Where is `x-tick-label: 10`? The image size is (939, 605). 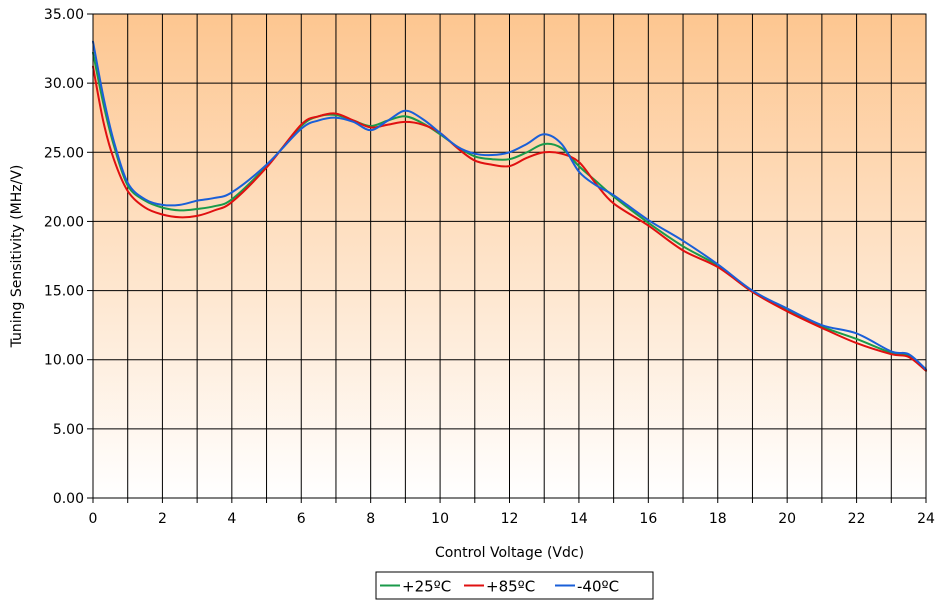
x-tick-label: 10 is located at coordinates (440, 519).